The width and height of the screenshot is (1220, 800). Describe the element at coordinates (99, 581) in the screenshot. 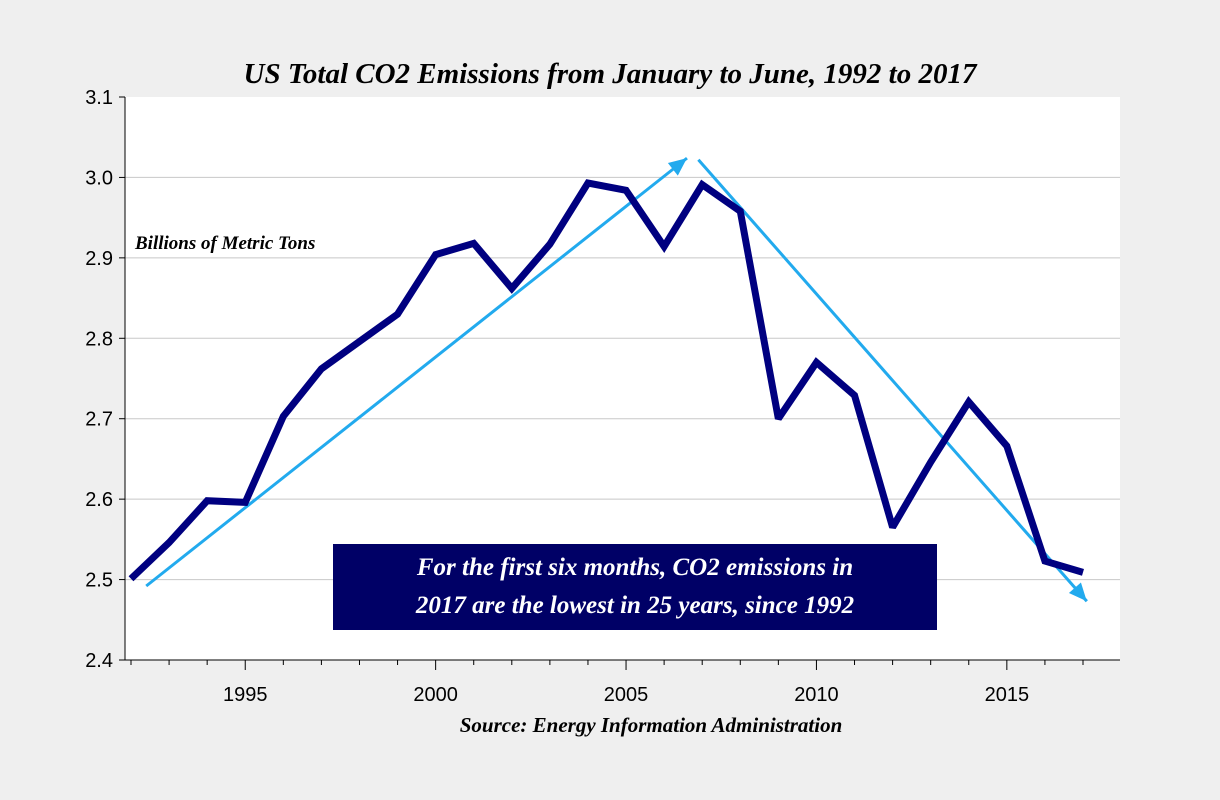

I see `y-tick-label: 2.5` at that location.